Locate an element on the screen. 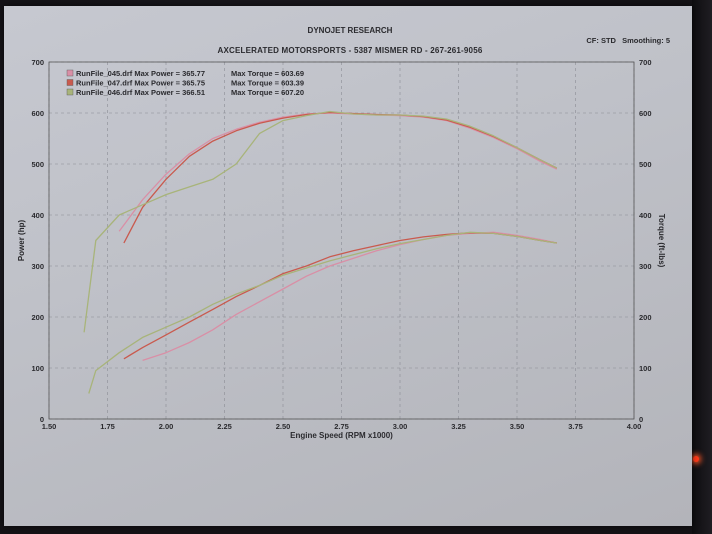 Image resolution: width=712 pixels, height=534 pixels. y2-tick-label: 600 is located at coordinates (645, 113).